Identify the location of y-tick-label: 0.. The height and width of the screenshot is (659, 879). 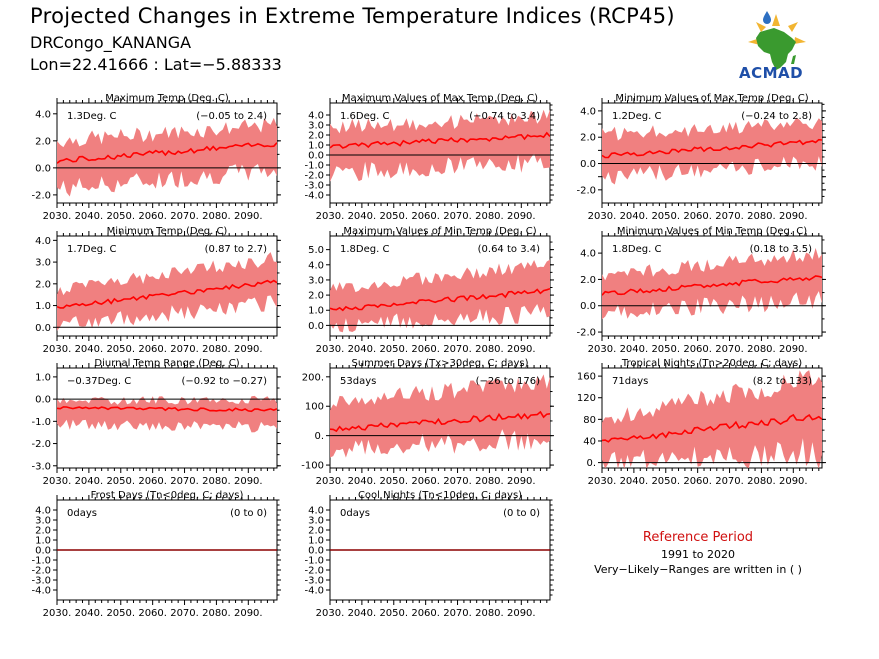
(319, 436).